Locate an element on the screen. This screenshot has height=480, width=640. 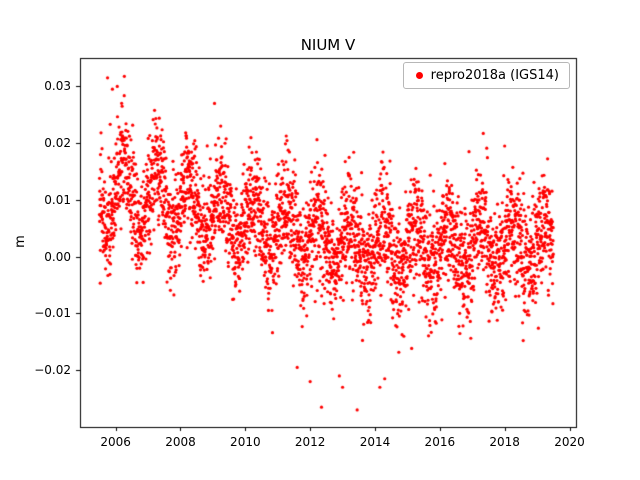
y-tick-label: 0.00 is located at coordinates (57, 256).